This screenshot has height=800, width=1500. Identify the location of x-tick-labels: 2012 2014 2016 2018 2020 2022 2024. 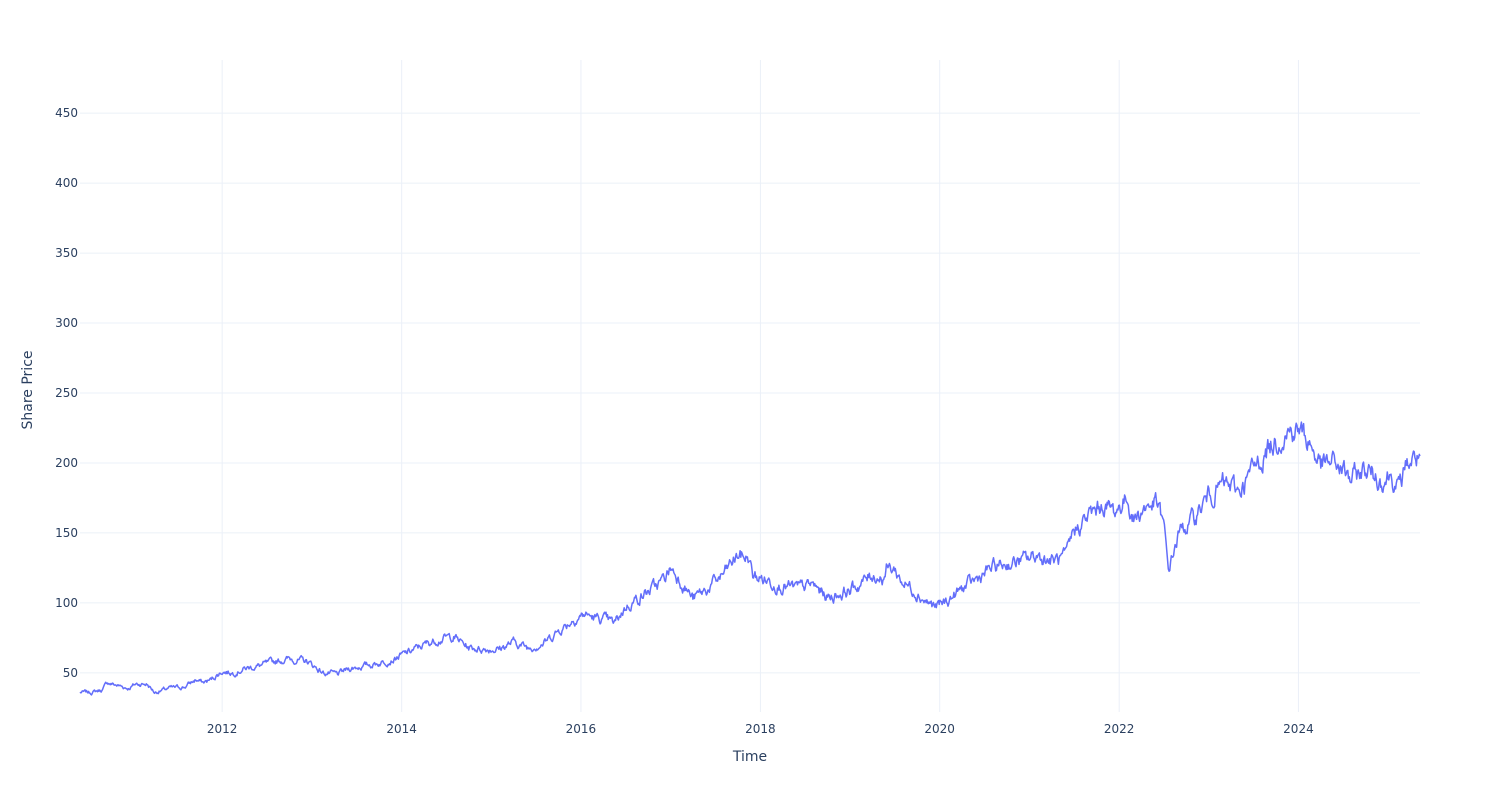
(760, 729).